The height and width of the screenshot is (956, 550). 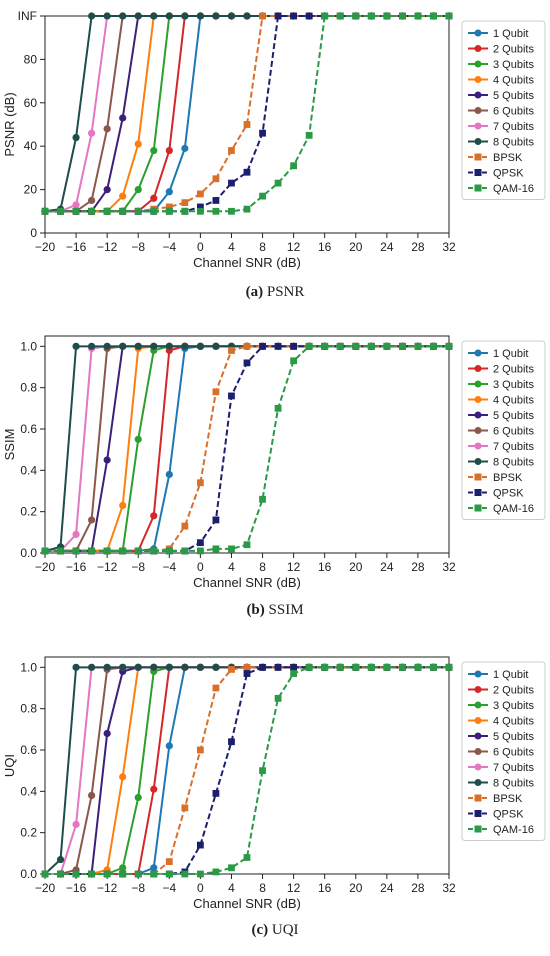 What do you see at coordinates (286, 610) in the screenshot?
I see `ssim-caption-name: SSIM` at bounding box center [286, 610].